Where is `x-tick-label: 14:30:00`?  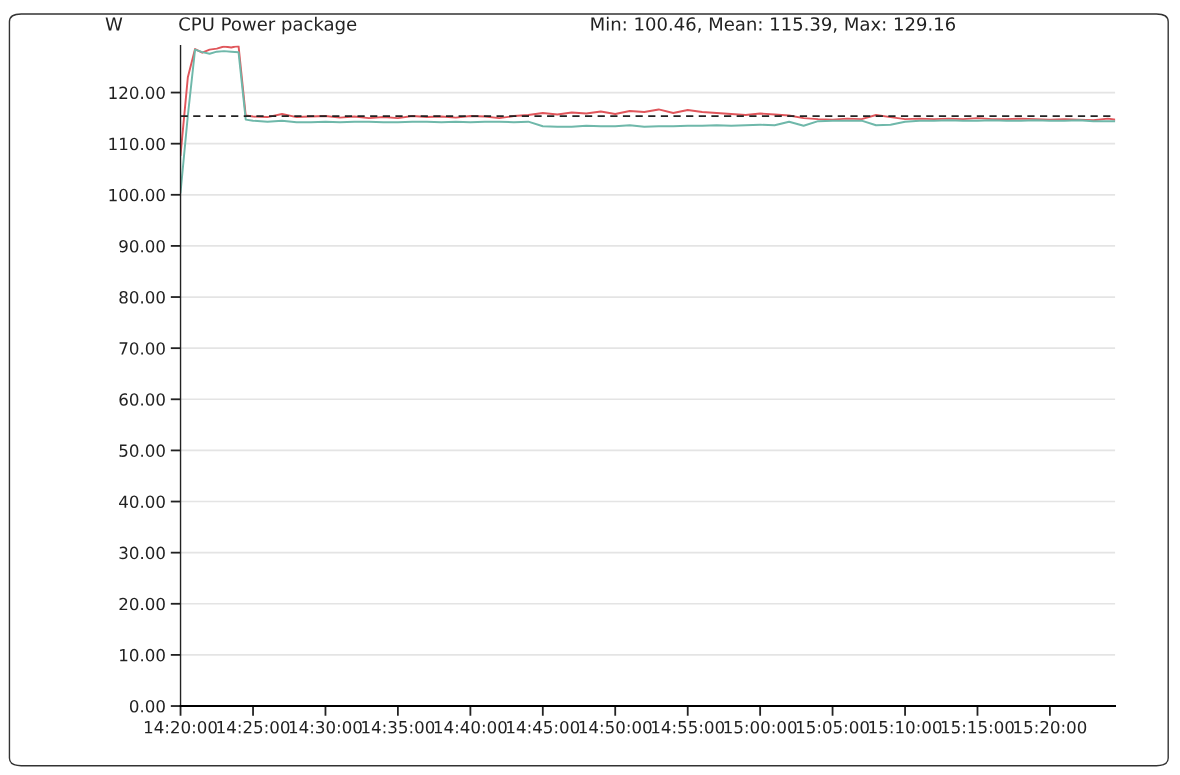 x-tick-label: 14:30:00 is located at coordinates (325, 727).